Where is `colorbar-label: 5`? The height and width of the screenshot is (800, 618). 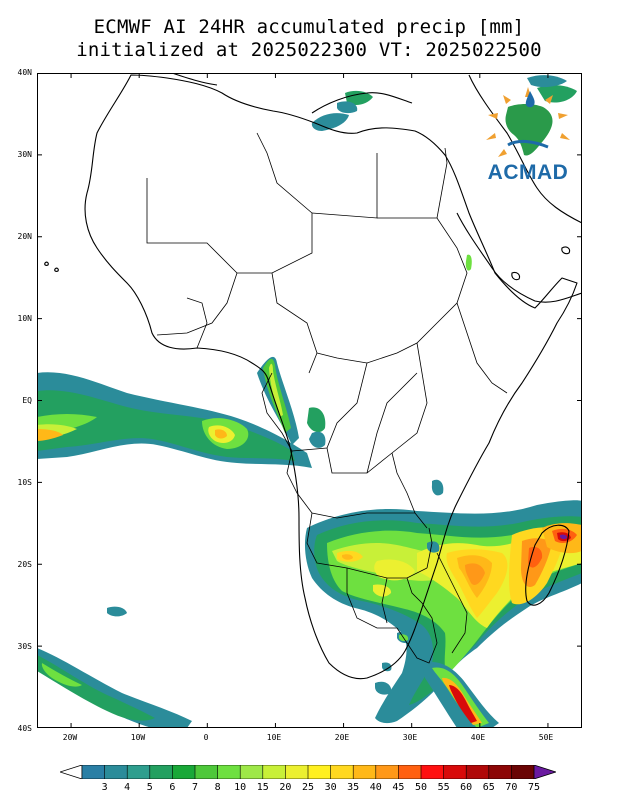 colorbar-label: 5 is located at coordinates (149, 787).